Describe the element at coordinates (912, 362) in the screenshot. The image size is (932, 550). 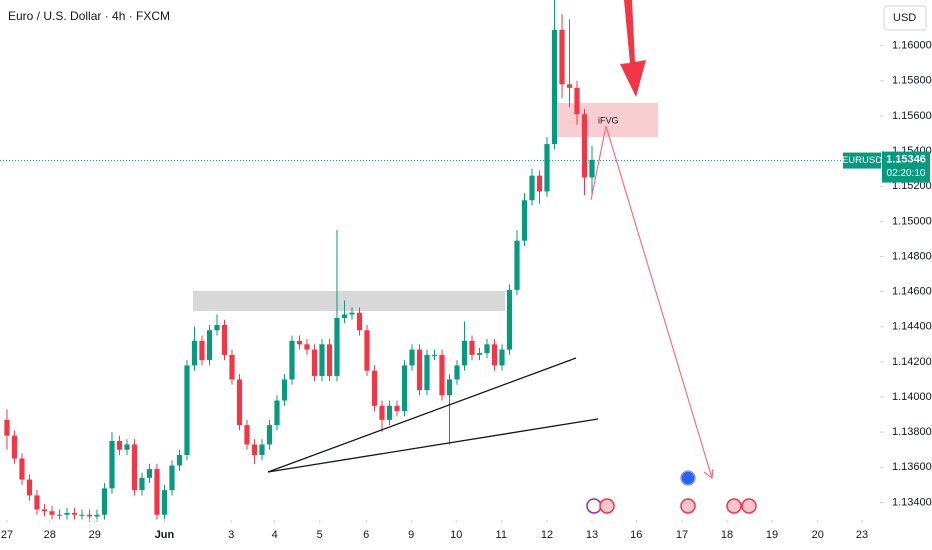
I see `y-tick-label: 1.14200` at that location.